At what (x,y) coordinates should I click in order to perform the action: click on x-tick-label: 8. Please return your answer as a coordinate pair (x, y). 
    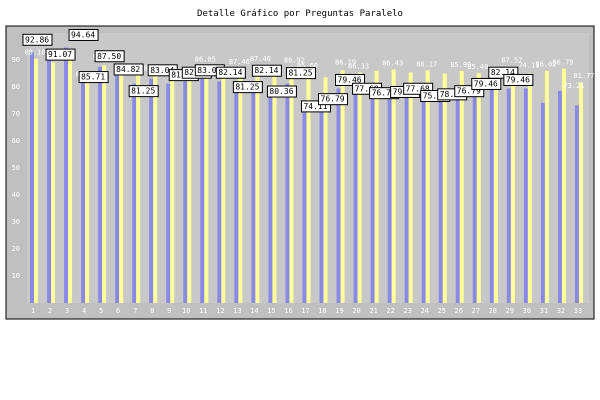
    Looking at the image, I should click on (152, 311).